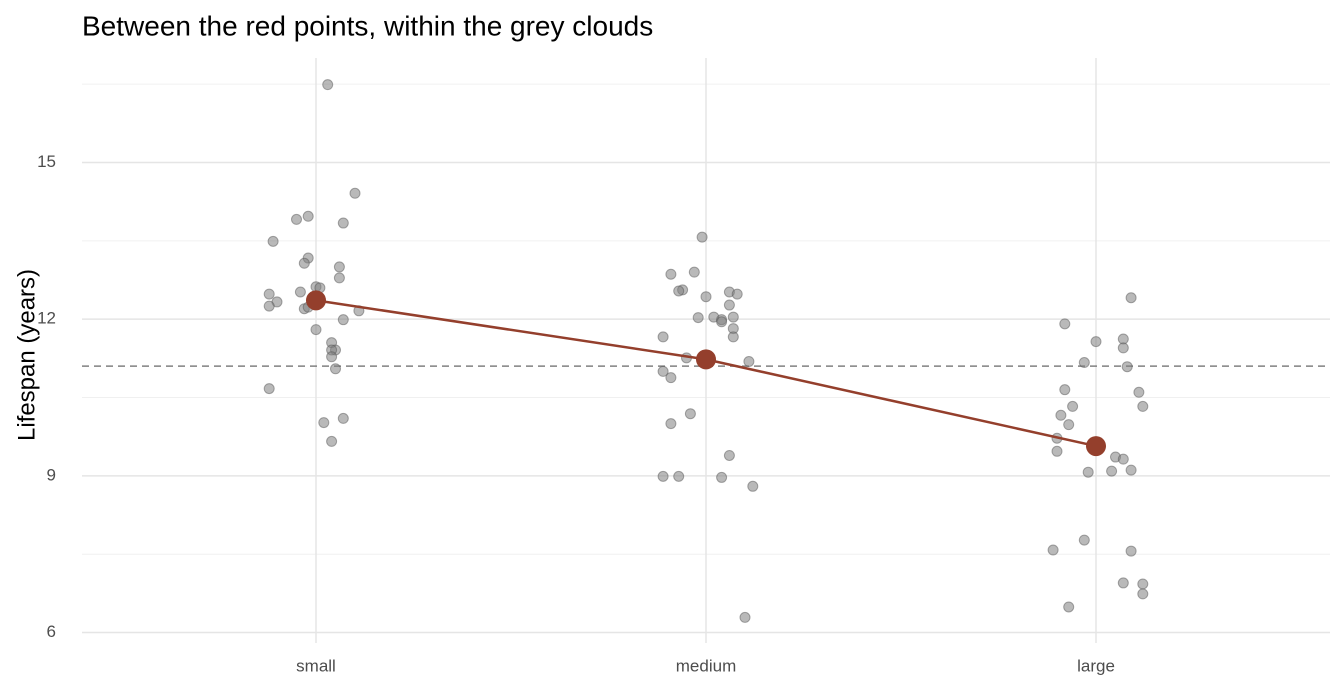 Image resolution: width=1344 pixels, height=696 pixels. I want to click on x-tick-label: large, so click(1096, 665).